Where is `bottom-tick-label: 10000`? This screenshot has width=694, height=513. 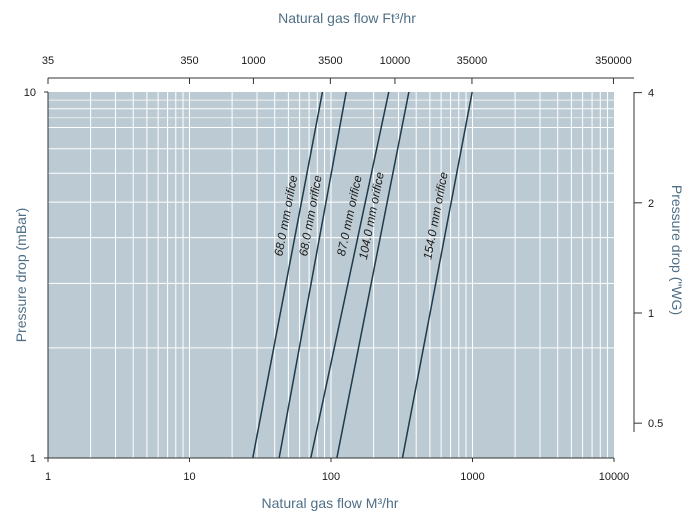 bottom-tick-label: 10000 is located at coordinates (614, 477).